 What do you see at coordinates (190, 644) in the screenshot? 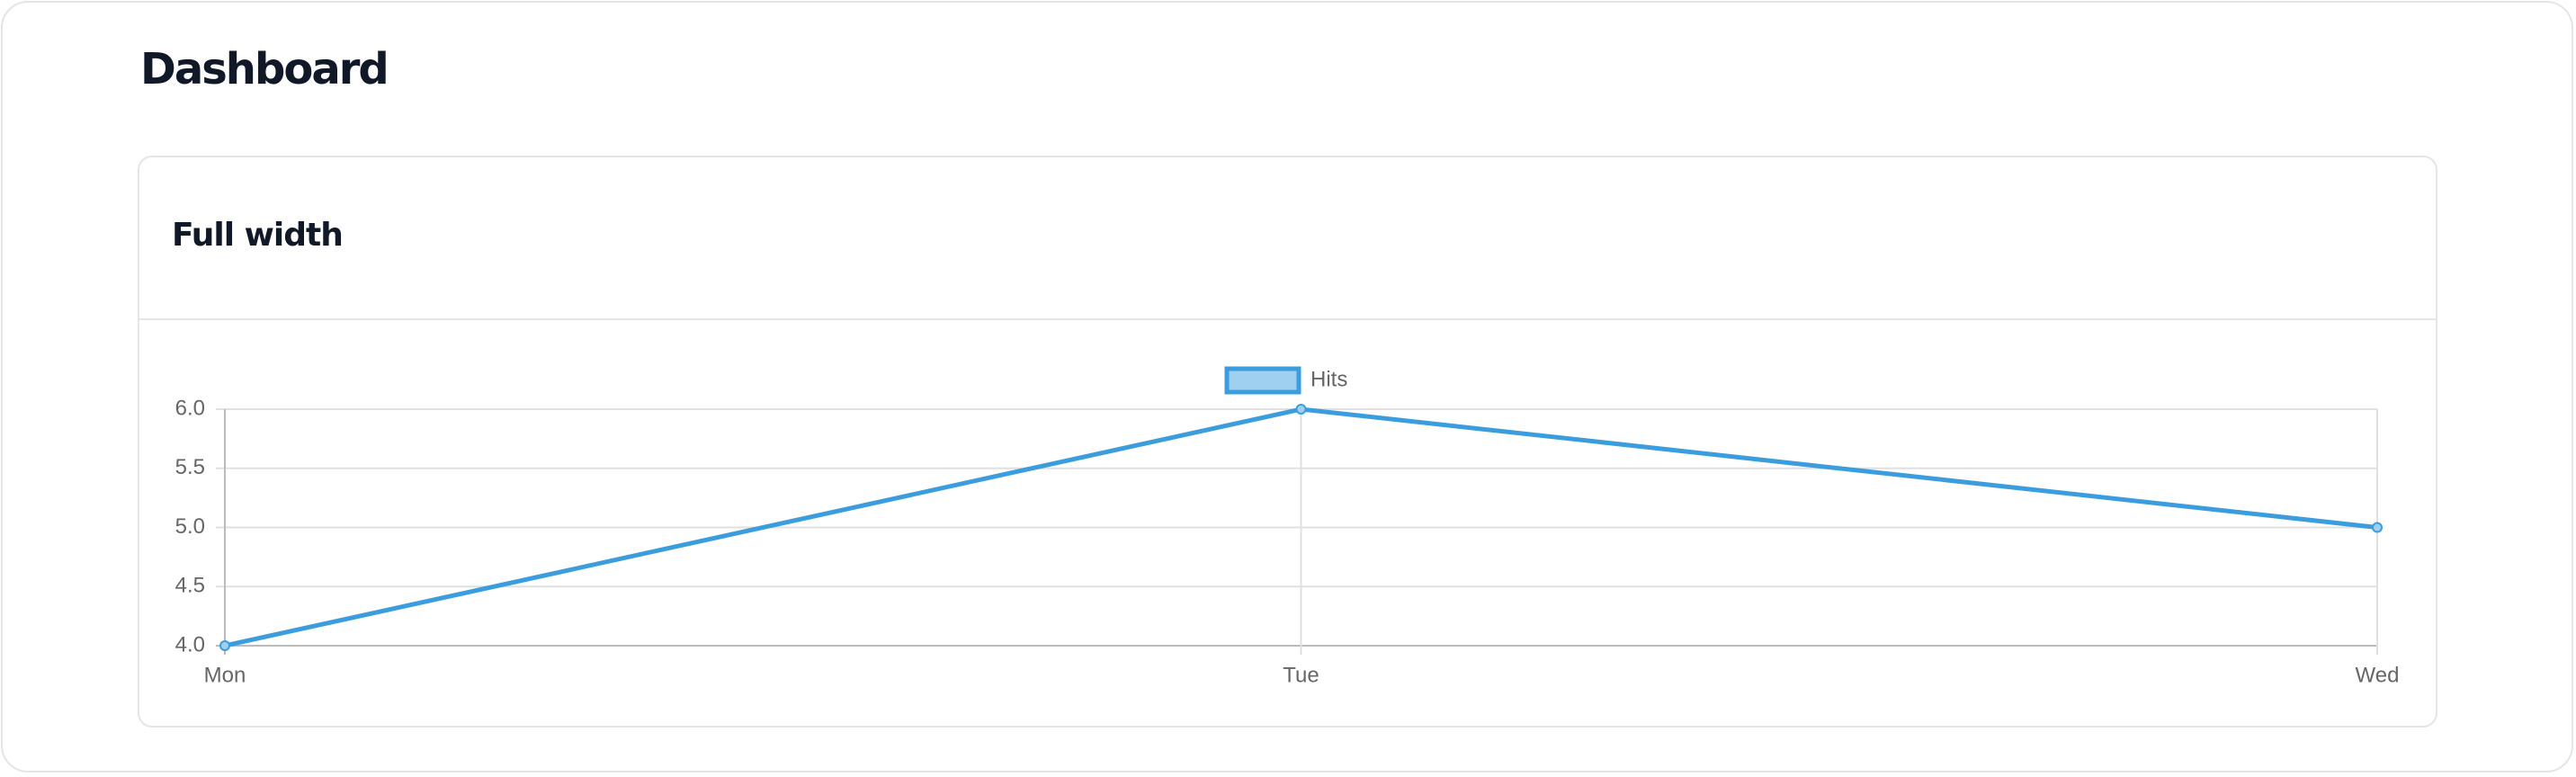
I see `y-tick-label: 4.0` at bounding box center [190, 644].